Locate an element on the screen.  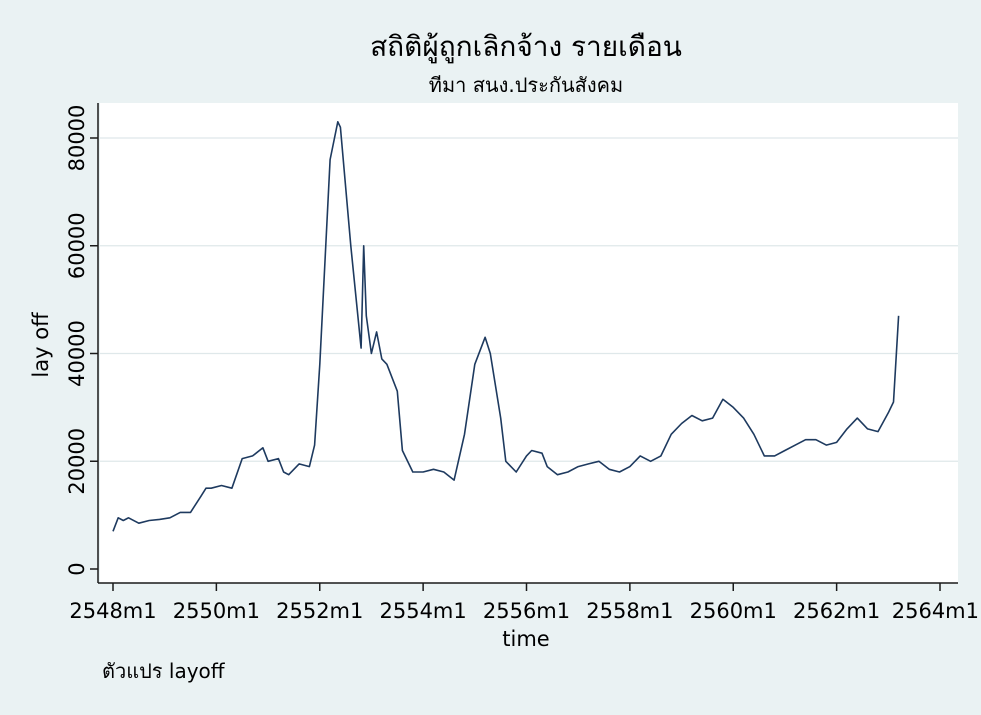
y-tick-label: 20000 is located at coordinates (77, 461).